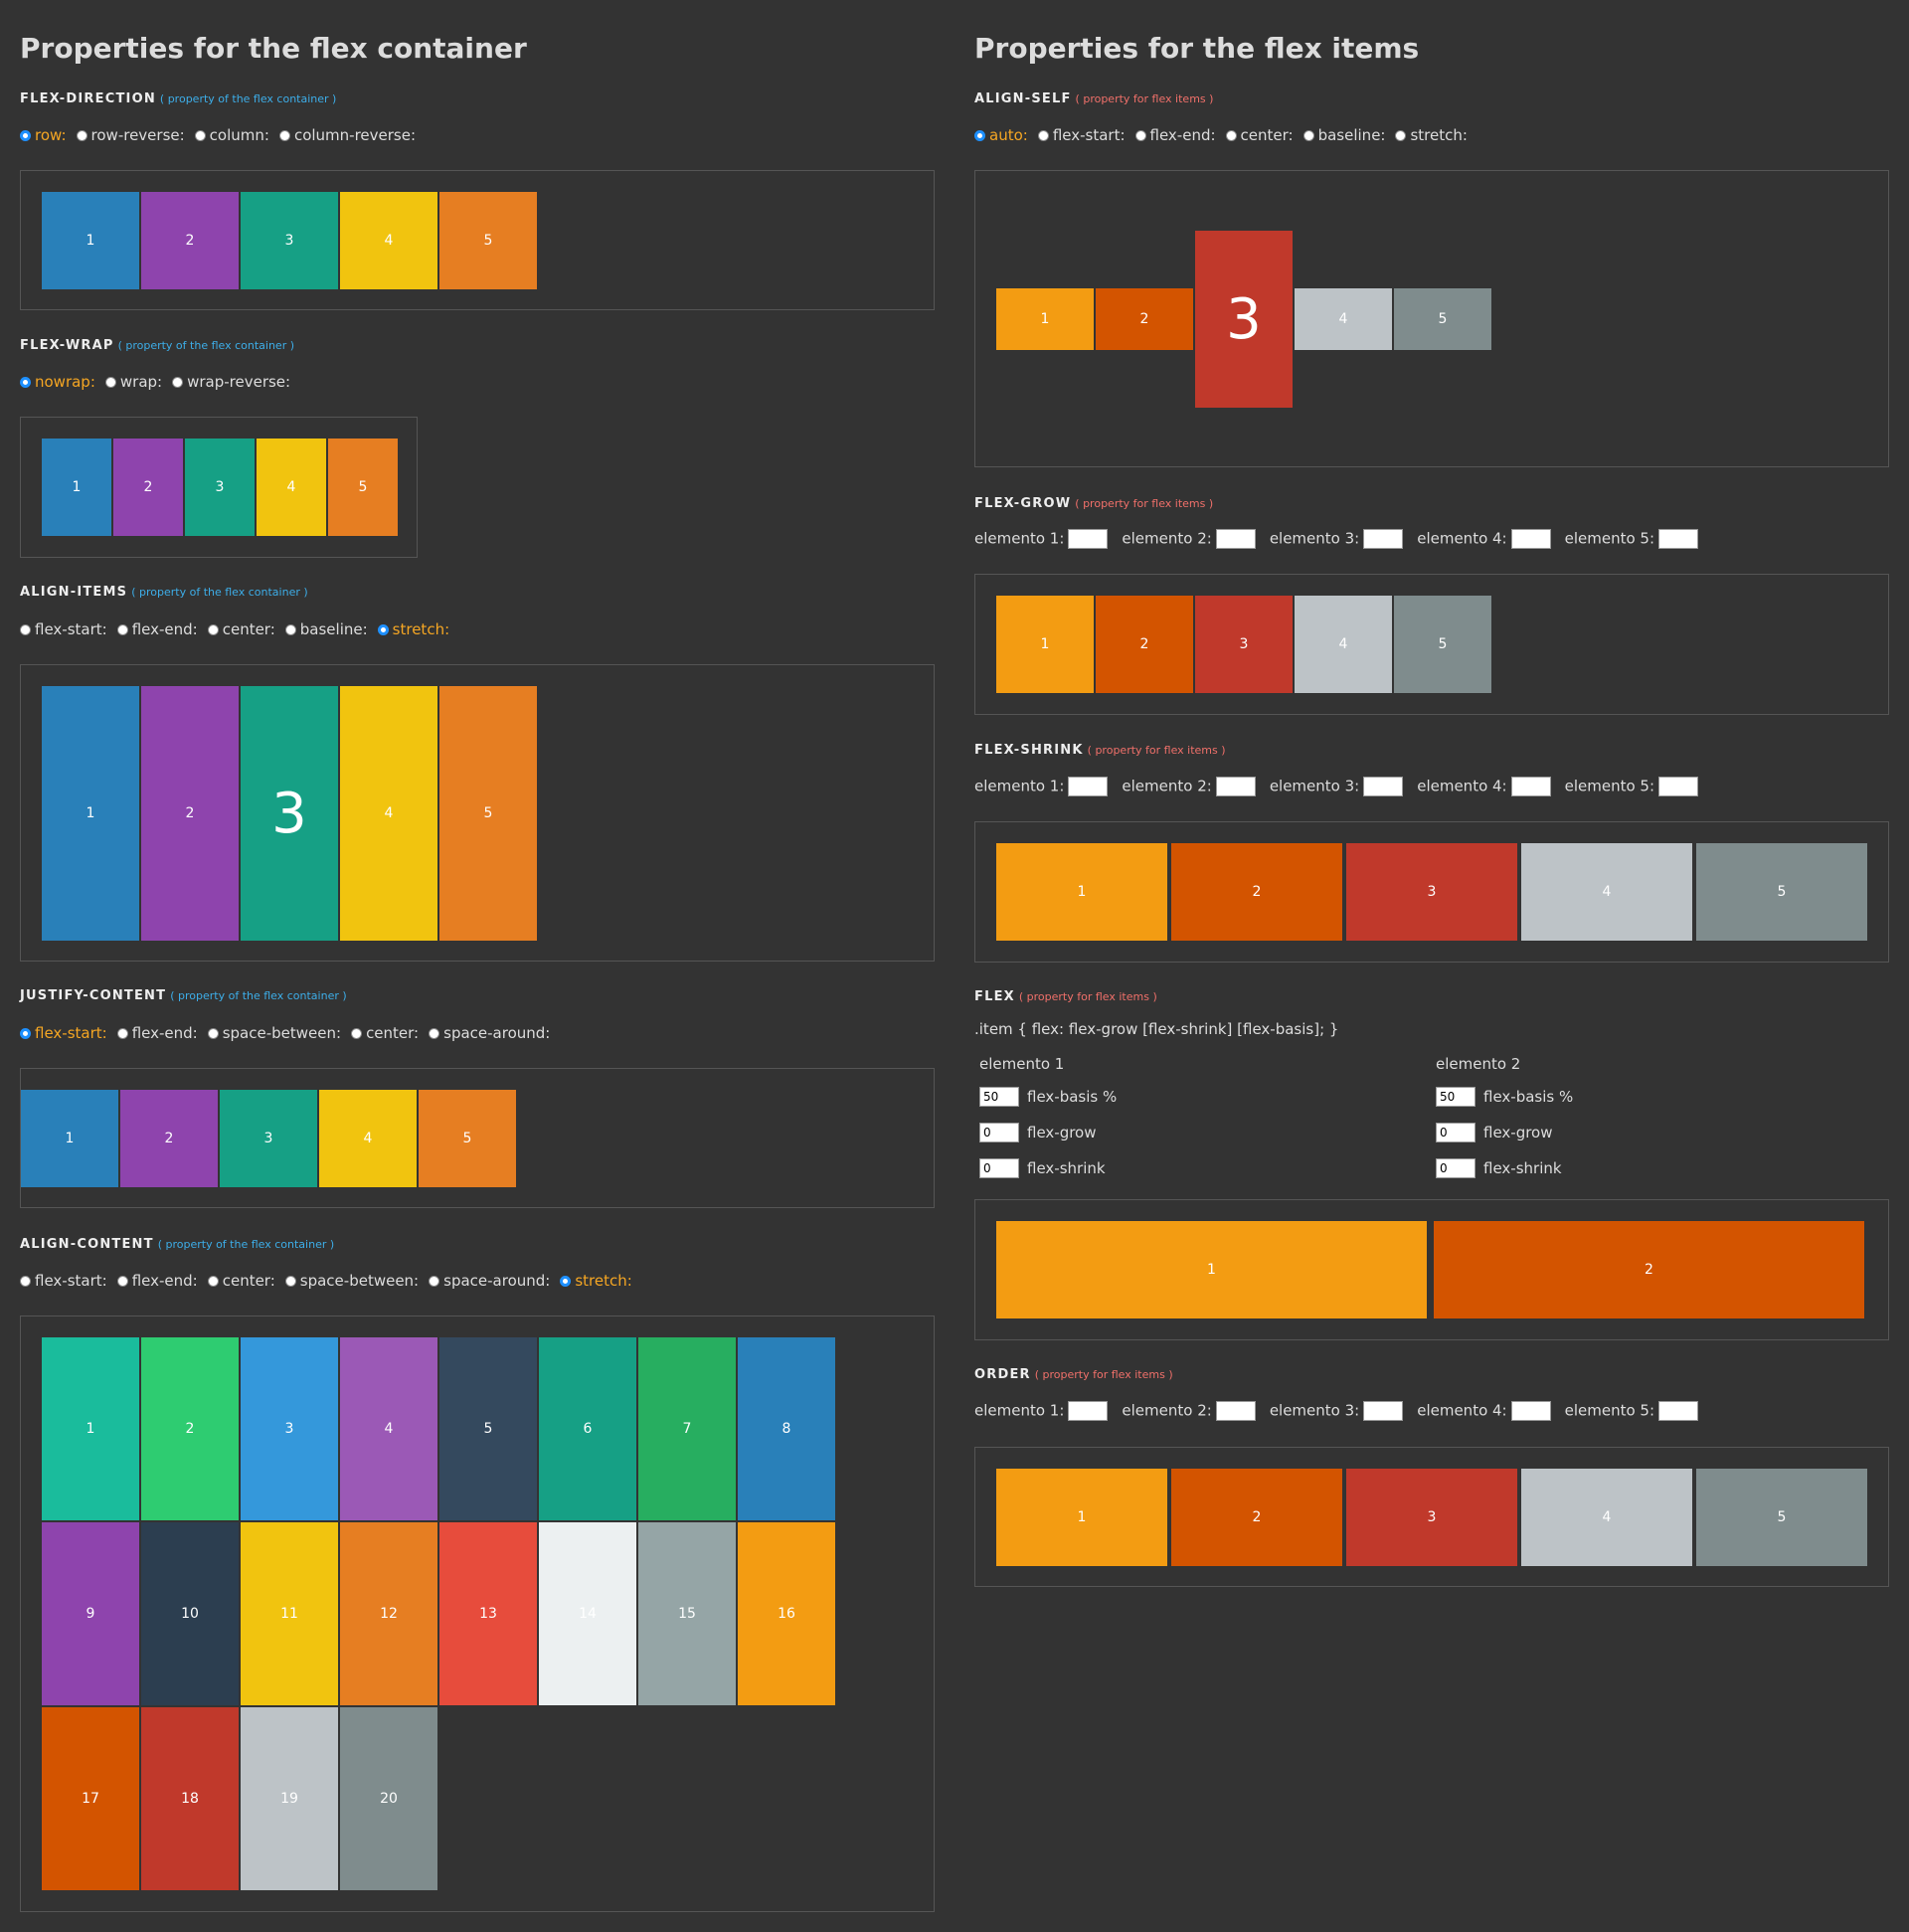 This screenshot has width=1909, height=1932. What do you see at coordinates (133, 382) in the screenshot?
I see `radio-option: wrap:` at bounding box center [133, 382].